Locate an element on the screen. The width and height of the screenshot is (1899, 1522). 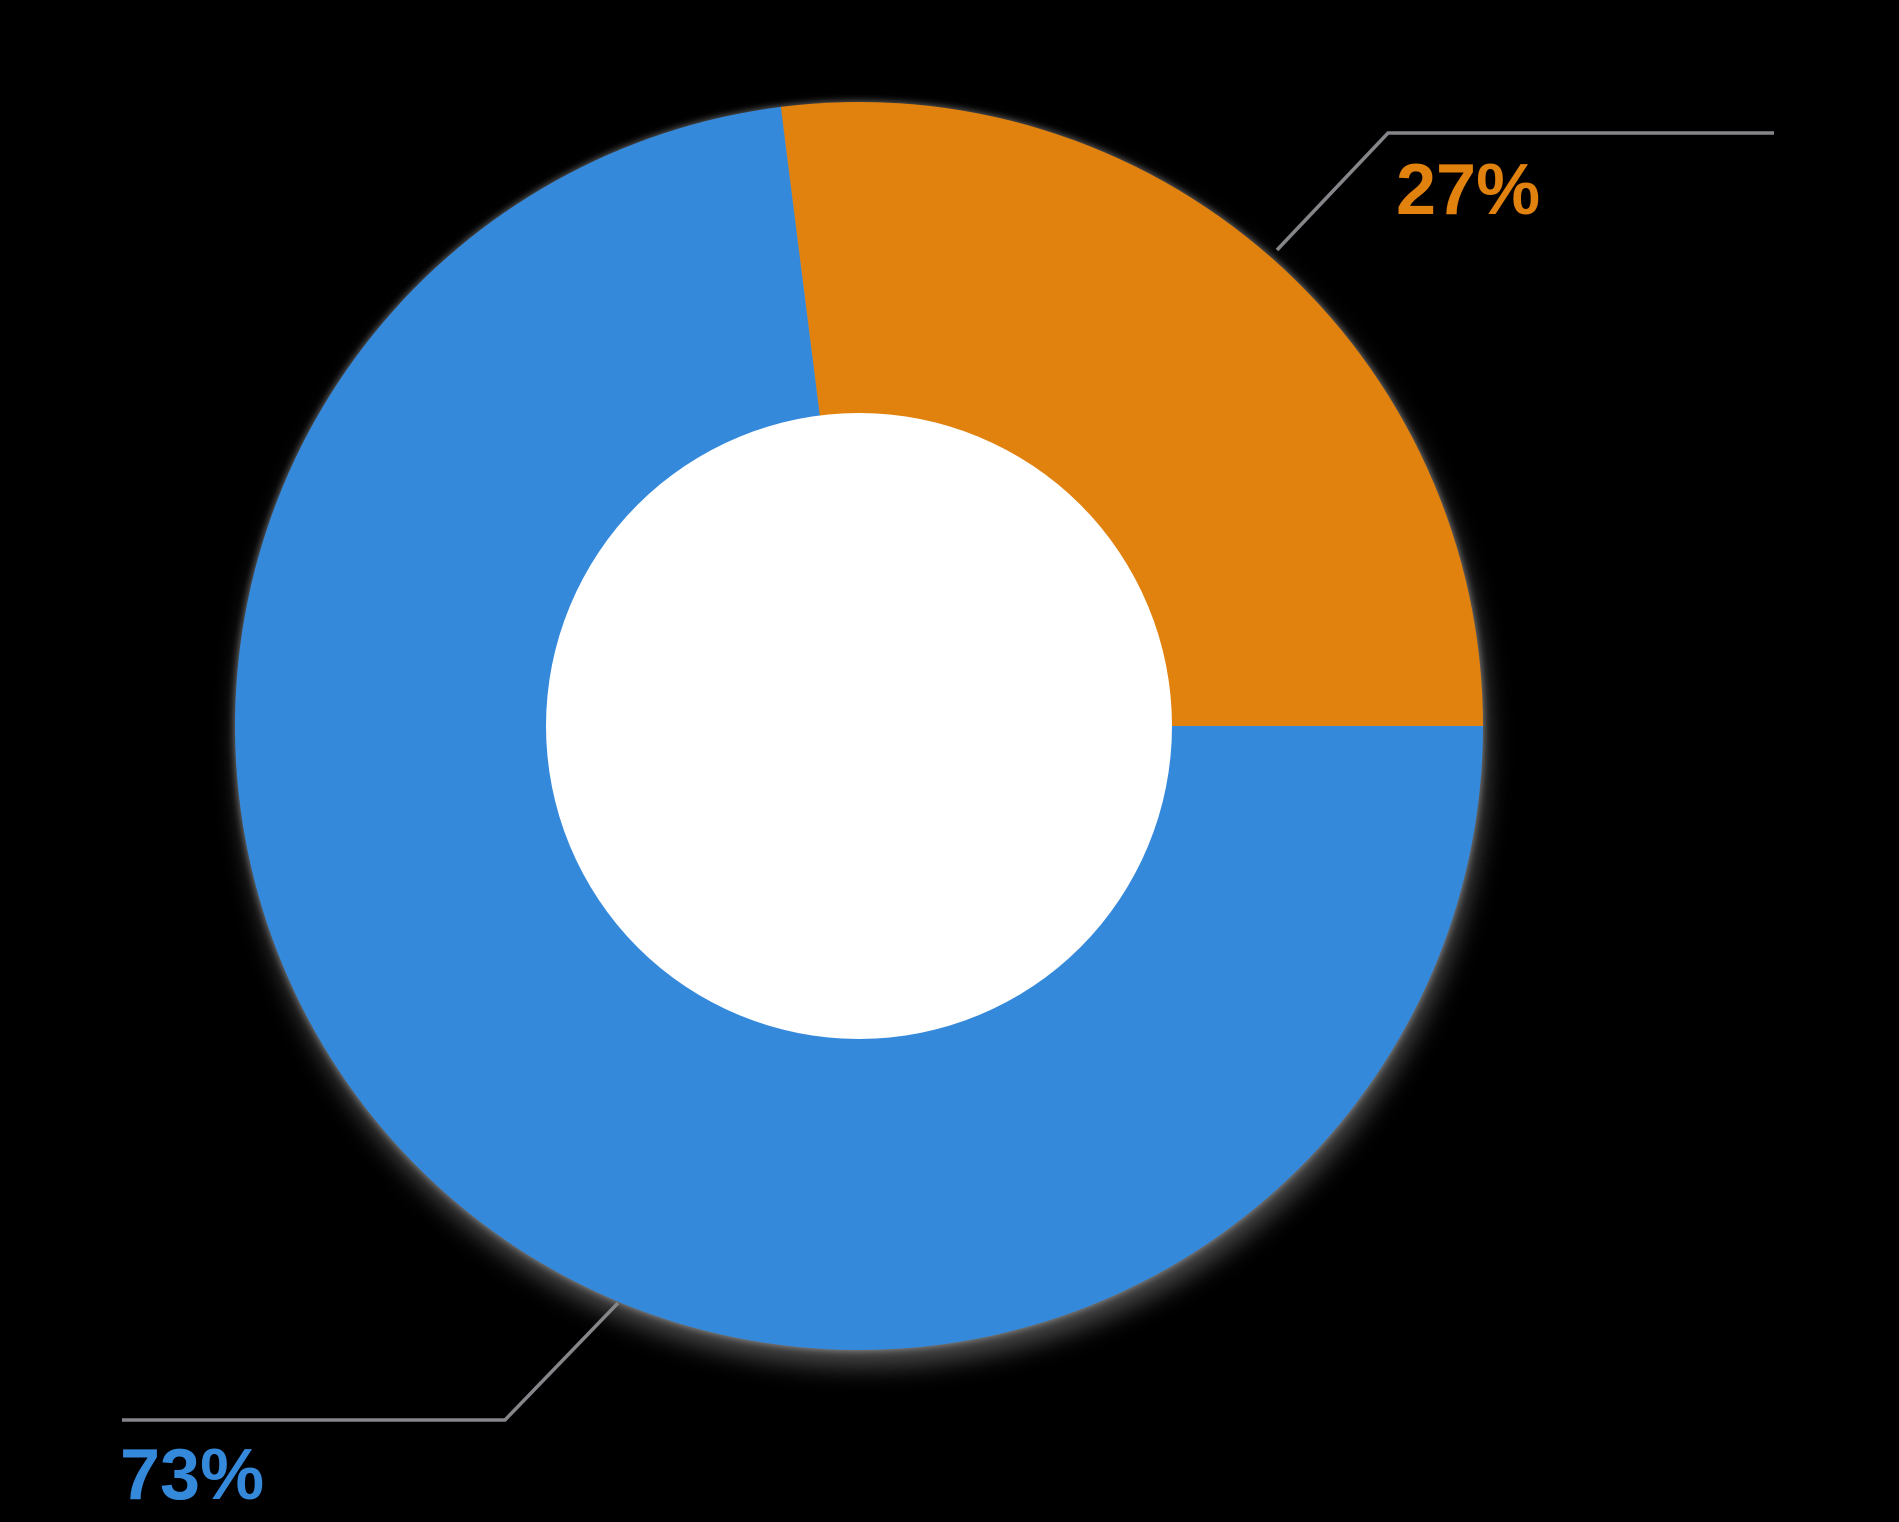
leader-line-27-percent is located at coordinates (1524, 191).